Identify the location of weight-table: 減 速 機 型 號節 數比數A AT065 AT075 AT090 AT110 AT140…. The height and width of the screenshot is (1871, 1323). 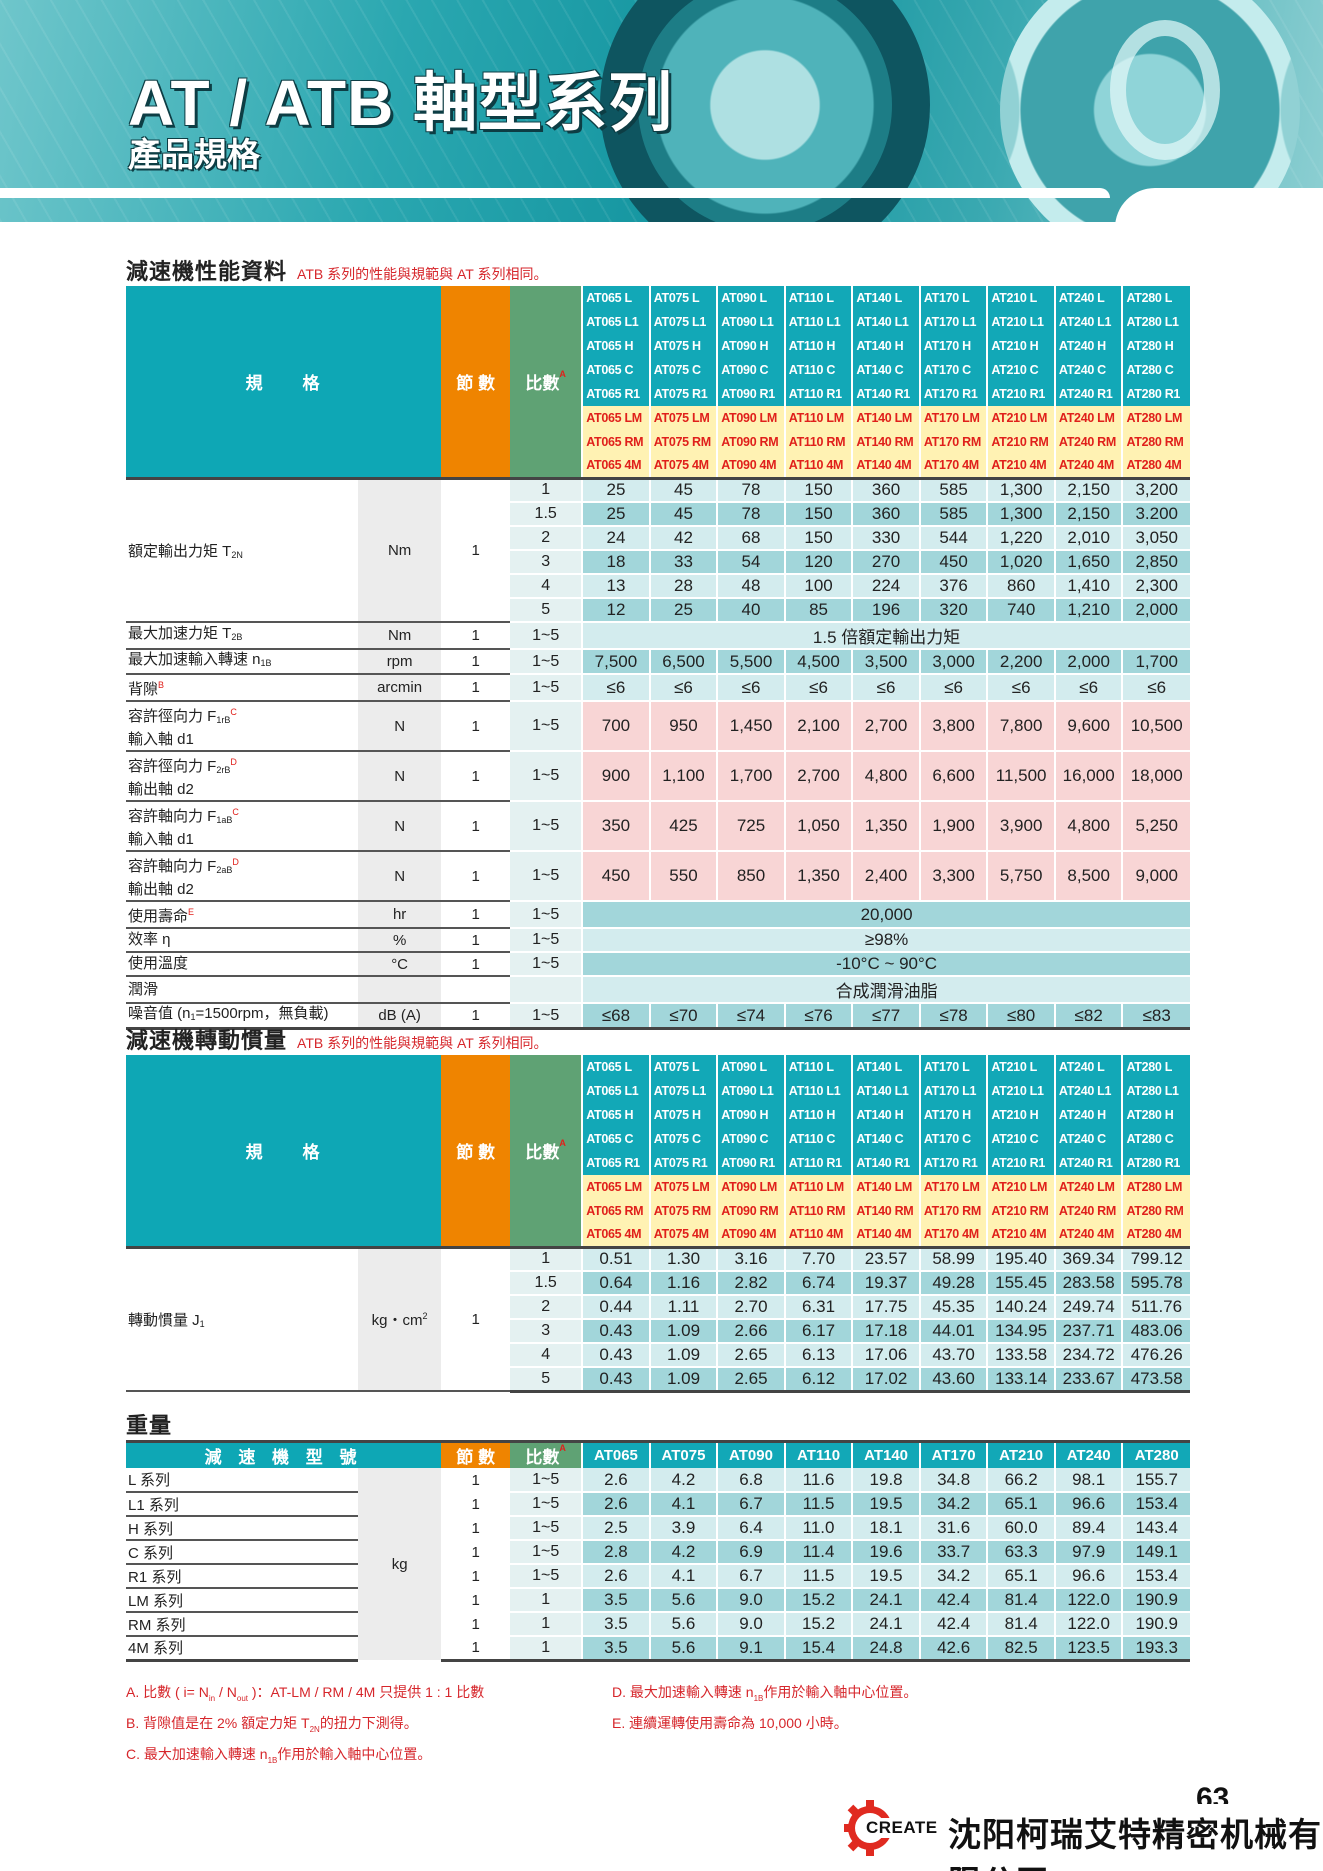
(658, 1551).